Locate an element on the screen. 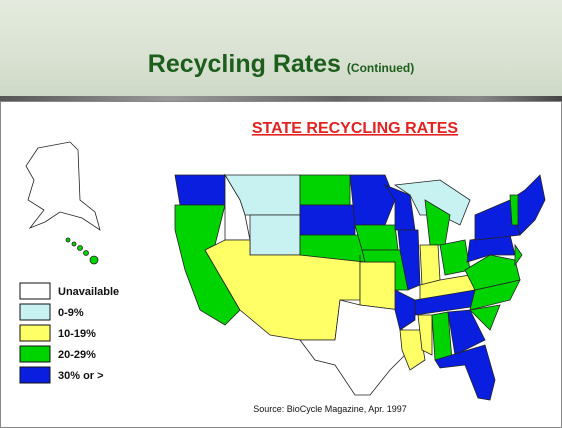 This screenshot has width=562, height=428. source-note: Source: BioCycle Magazine, Apr. 1997 is located at coordinates (330, 409).